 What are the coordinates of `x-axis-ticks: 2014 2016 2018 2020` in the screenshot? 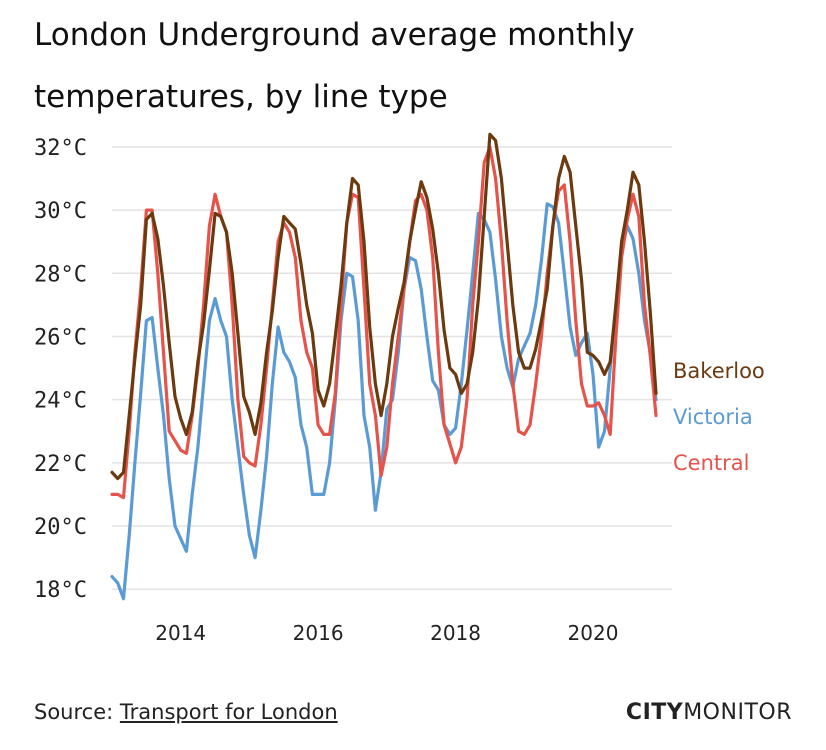 It's located at (386, 633).